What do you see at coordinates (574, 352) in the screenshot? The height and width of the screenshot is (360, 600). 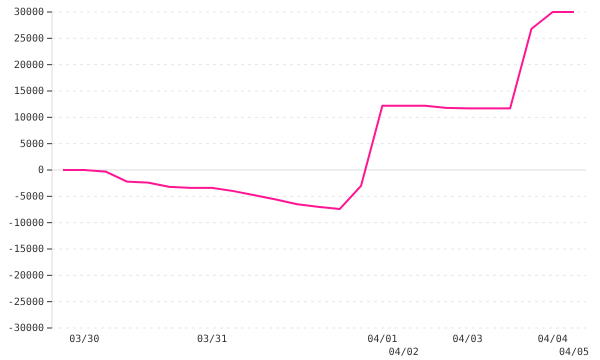 I see `x-tick-label: 04/05` at bounding box center [574, 352].